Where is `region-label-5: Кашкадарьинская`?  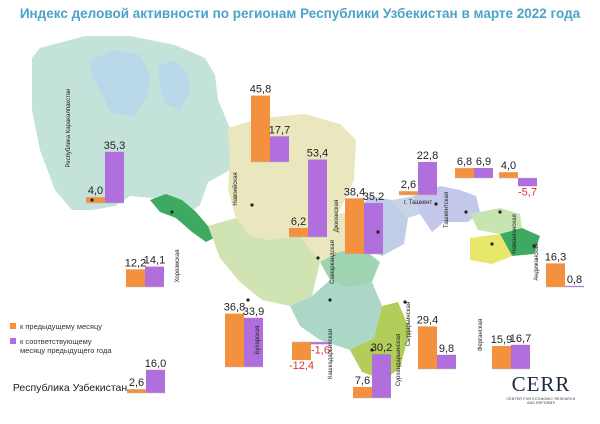 region-label-5: Кашкадарьинская is located at coordinates (331, 354).